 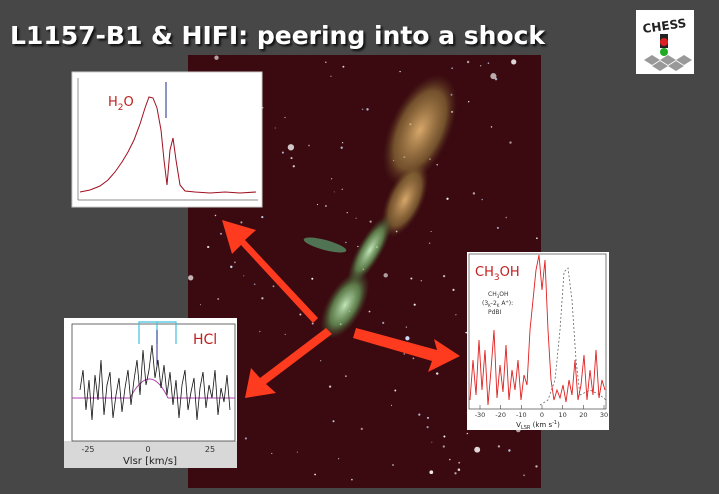 I want to click on hcl-panel: HCl -25 0 25 Vlsr [km/s], so click(x=150, y=393).